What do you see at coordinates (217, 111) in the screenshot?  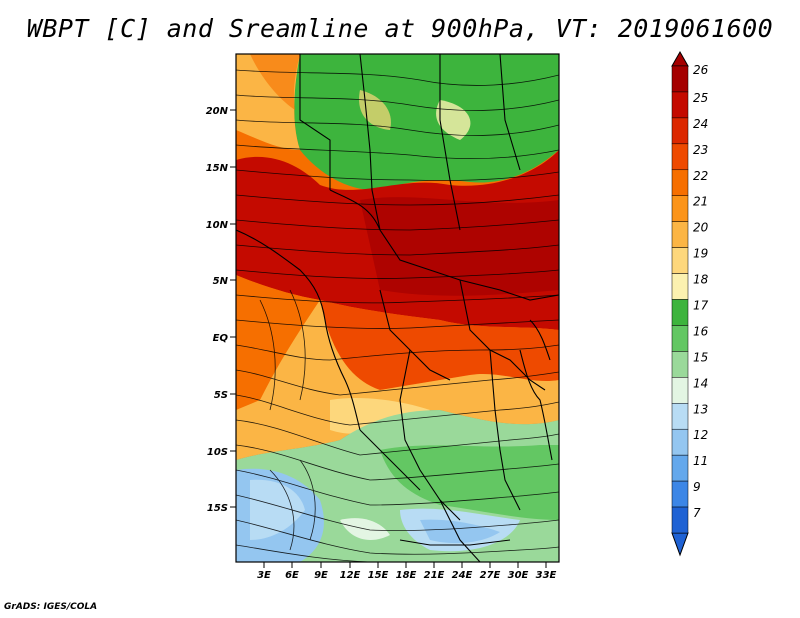 I see `lat-label: 20N` at bounding box center [217, 111].